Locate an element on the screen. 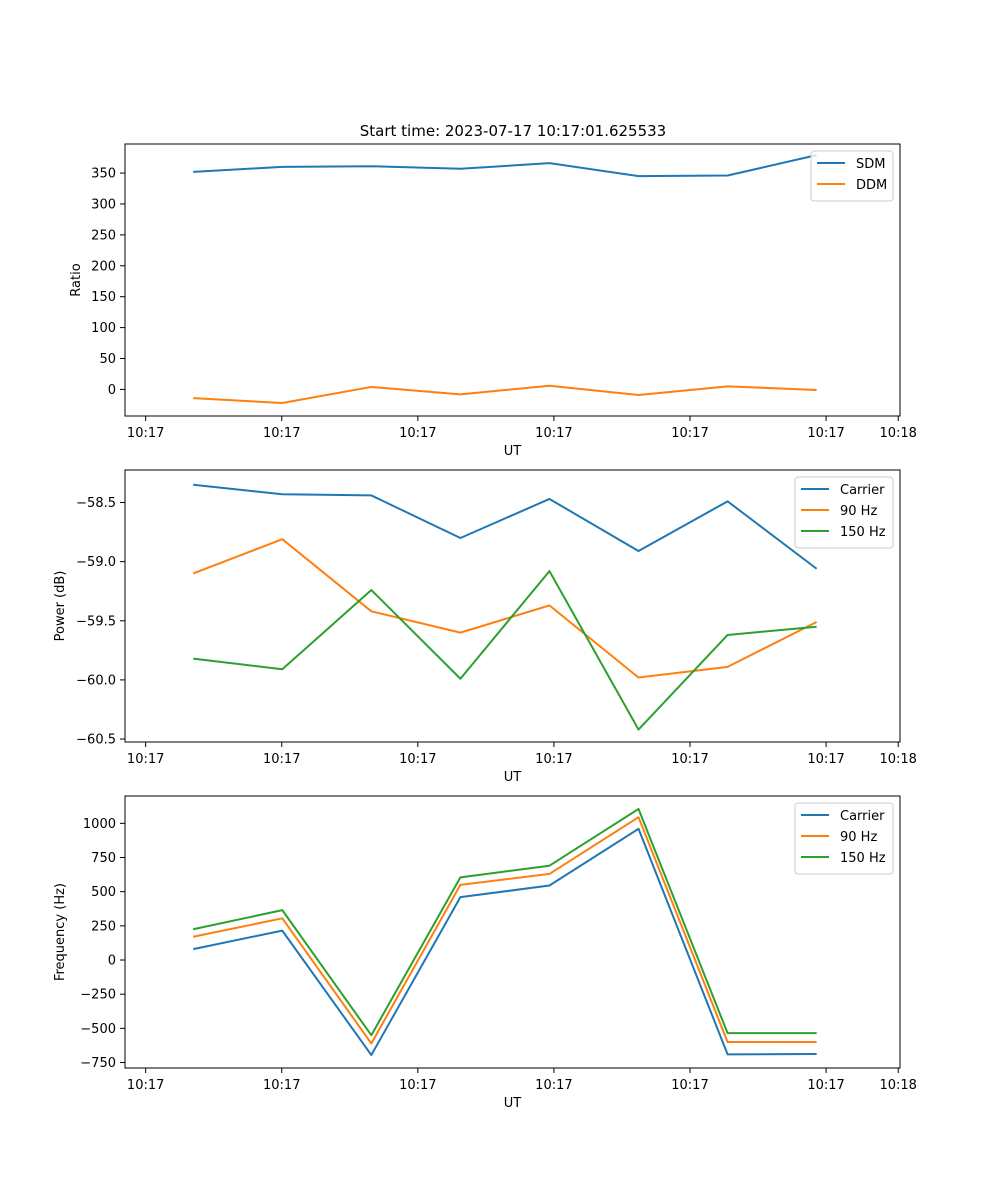 The width and height of the screenshot is (1000, 1200). y-axis-label: Ratio is located at coordinates (76, 279).